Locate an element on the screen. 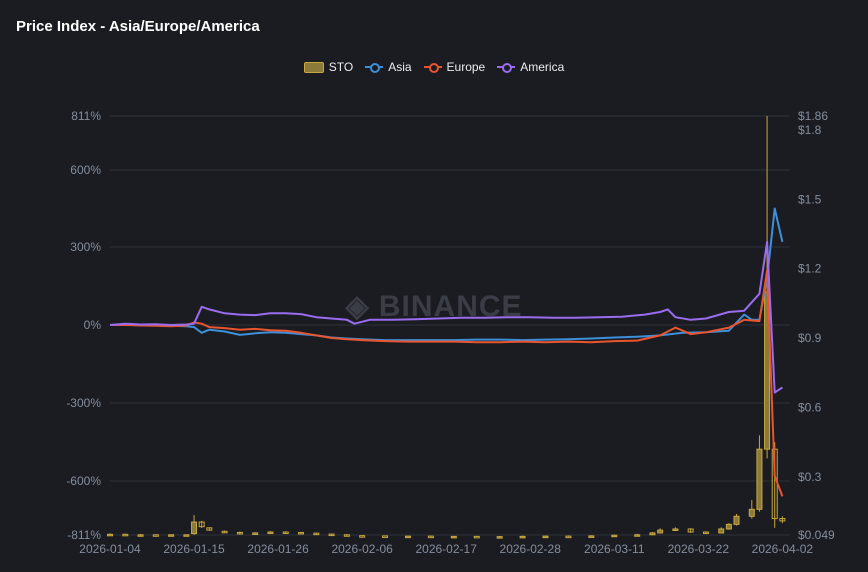 The image size is (868, 572). y-left-tick-label: 600% is located at coordinates (85, 170).